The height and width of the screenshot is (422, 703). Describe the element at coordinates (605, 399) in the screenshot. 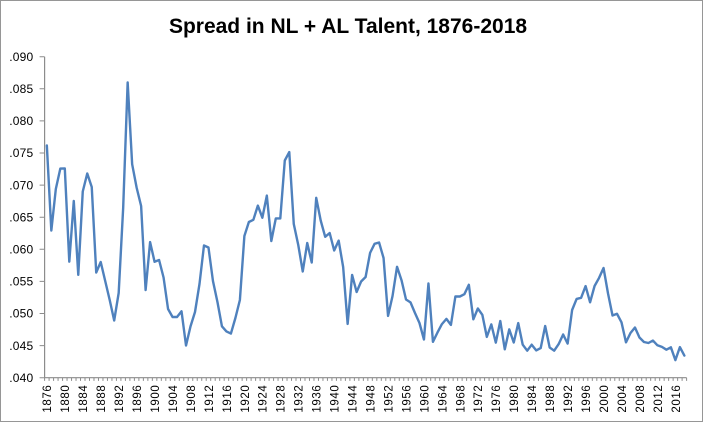

I see `svg-text: 2000` at that location.